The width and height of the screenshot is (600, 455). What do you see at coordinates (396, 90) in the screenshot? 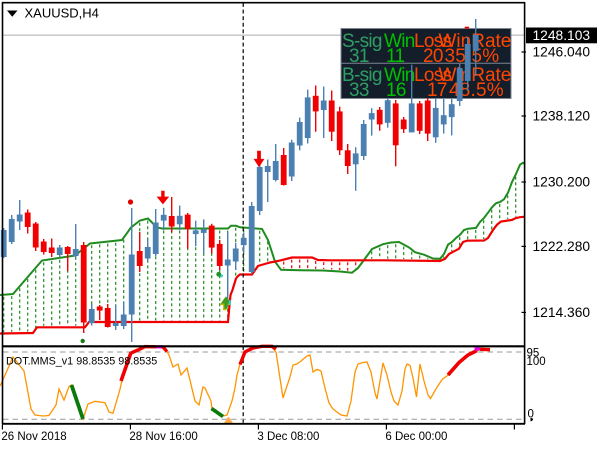
I see `svg-text: 16` at bounding box center [396, 90].